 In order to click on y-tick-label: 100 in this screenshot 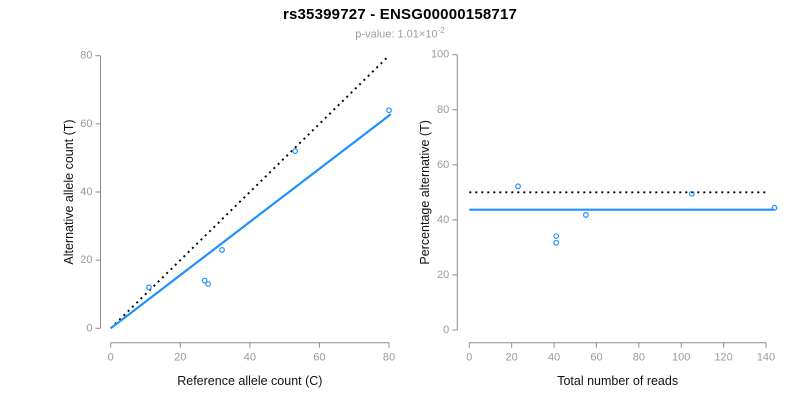, I will do `click(440, 55)`.